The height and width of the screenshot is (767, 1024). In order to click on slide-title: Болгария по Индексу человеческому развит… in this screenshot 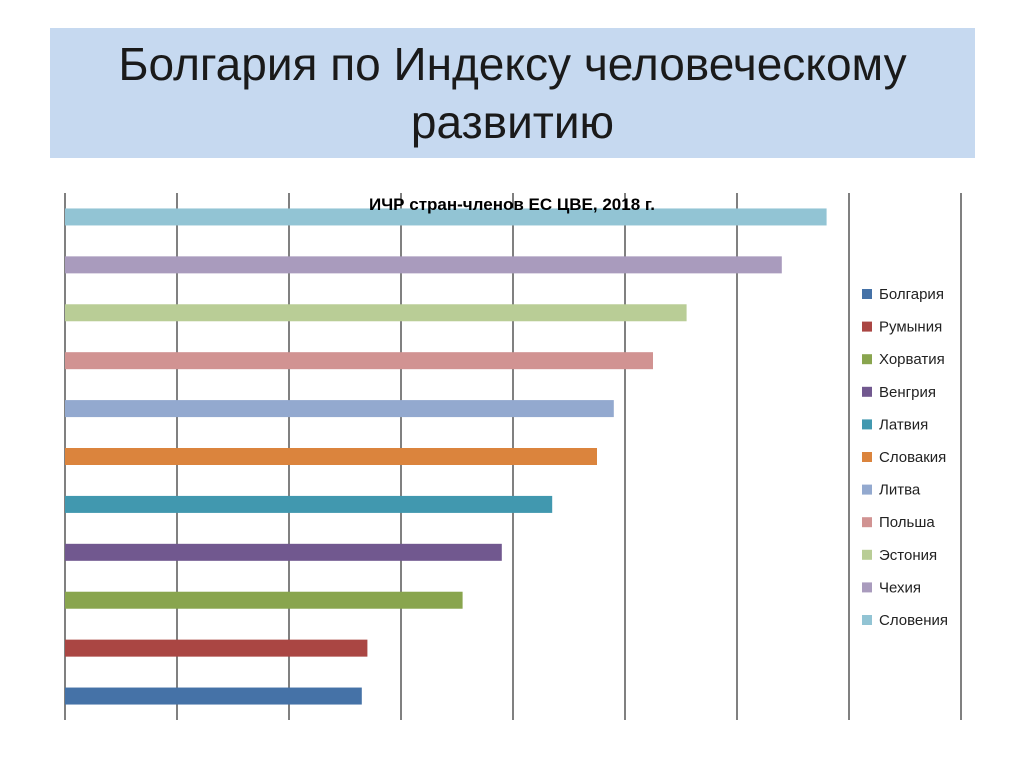, I will do `click(512, 93)`.